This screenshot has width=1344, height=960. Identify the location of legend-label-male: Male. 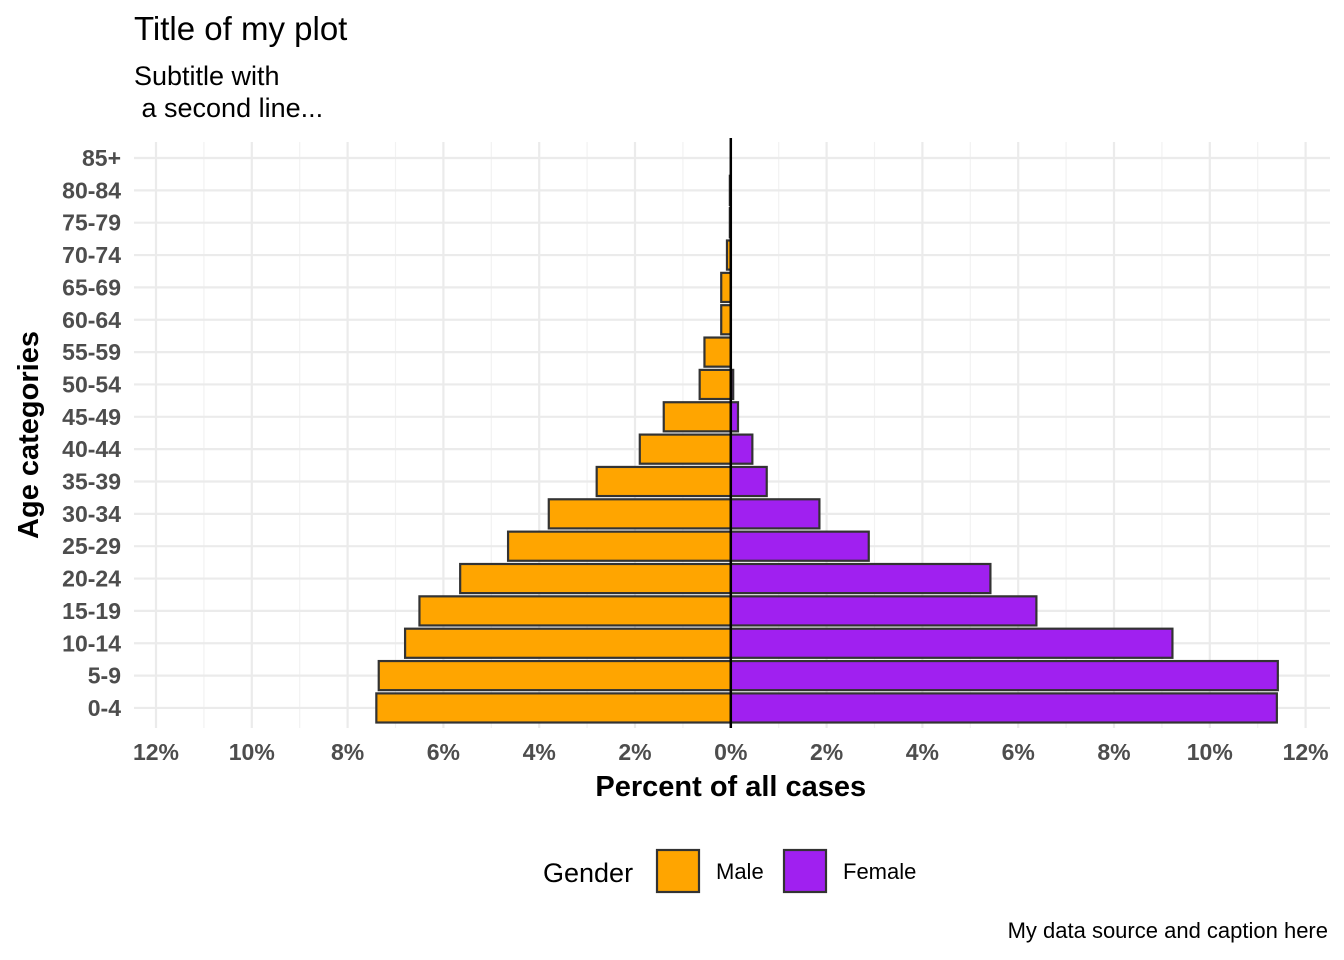
(740, 871).